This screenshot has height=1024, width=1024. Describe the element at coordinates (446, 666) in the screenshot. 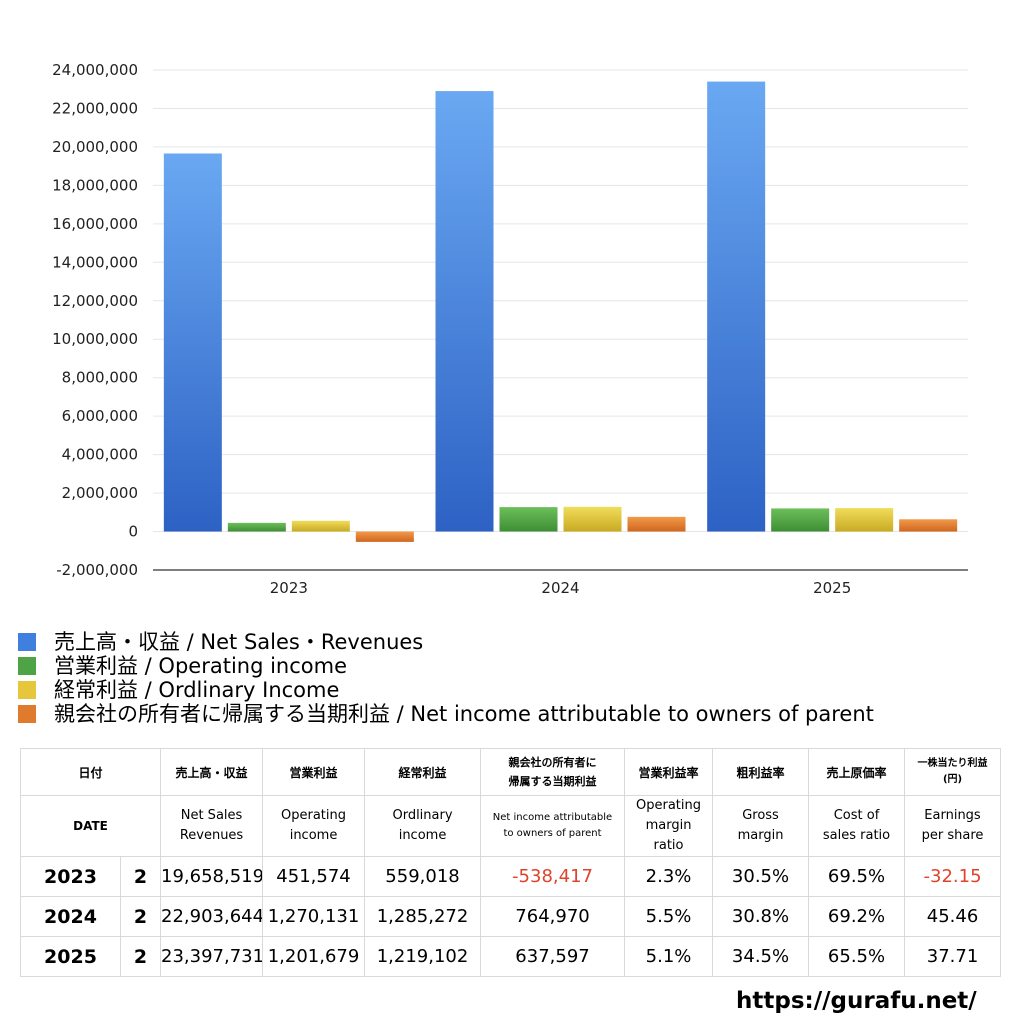

I see `legend-item-operating-income: 営業利益 / Operating income` at that location.